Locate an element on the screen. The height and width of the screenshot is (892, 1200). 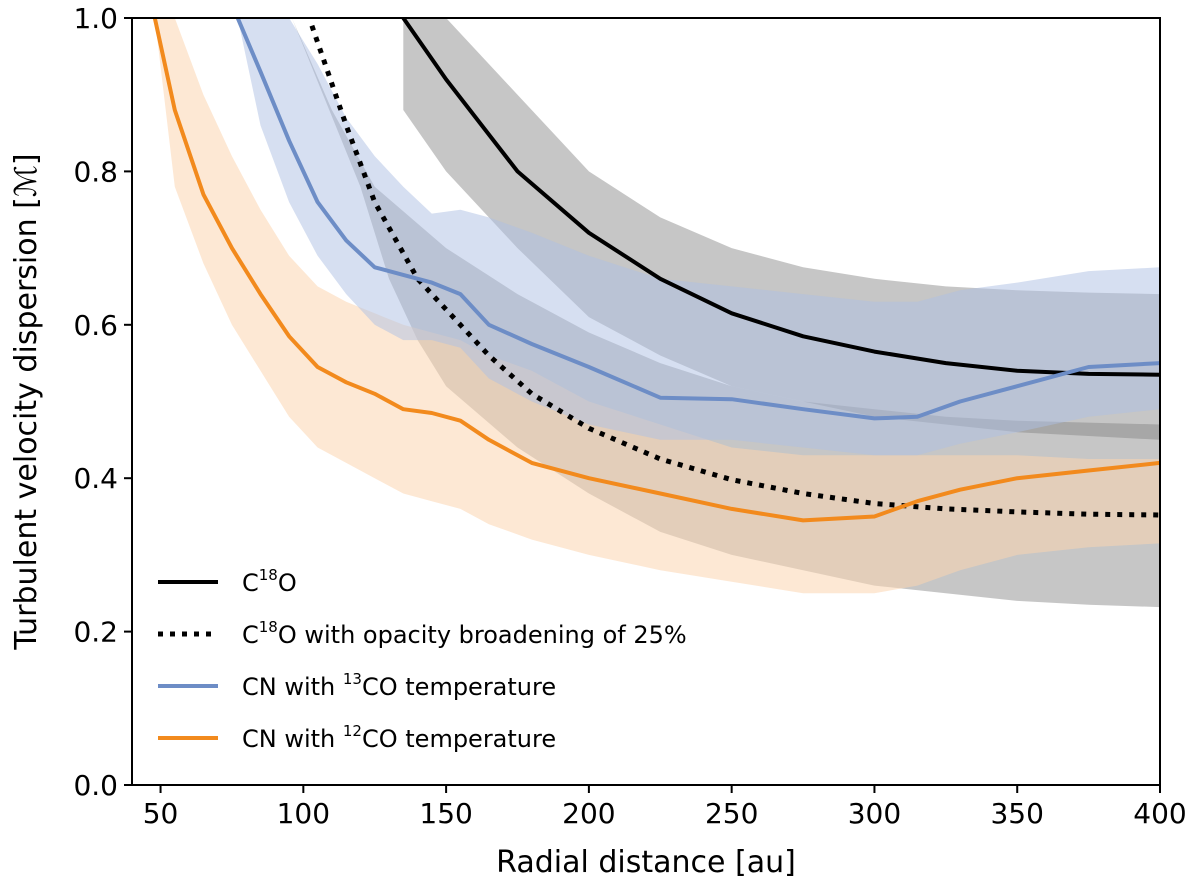
x-tick-label: 50 is located at coordinates (161, 813).